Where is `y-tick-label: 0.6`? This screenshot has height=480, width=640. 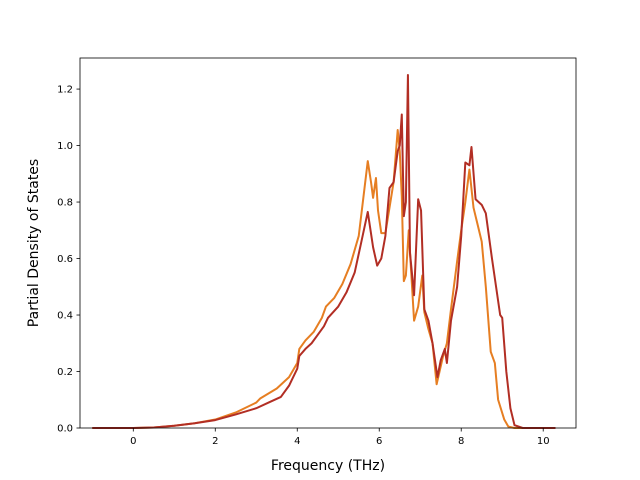 y-tick-label: 0.6 is located at coordinates (65, 259).